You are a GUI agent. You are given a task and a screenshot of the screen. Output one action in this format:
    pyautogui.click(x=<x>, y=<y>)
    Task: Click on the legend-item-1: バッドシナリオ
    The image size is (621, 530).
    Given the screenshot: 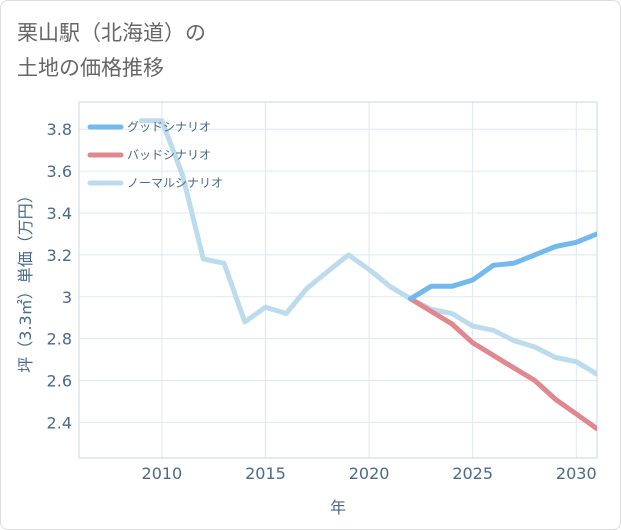 What is the action you would take?
    pyautogui.click(x=149, y=155)
    